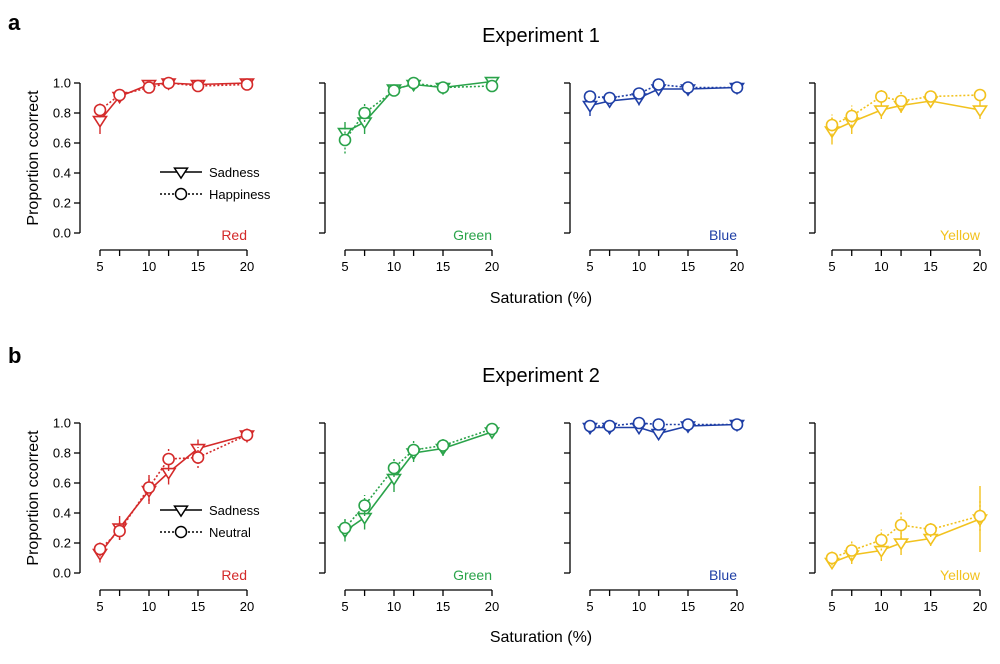 This screenshot has height=664, width=1000. Describe the element at coordinates (14, 355) in the screenshot. I see `panel-b-letter: b` at that location.